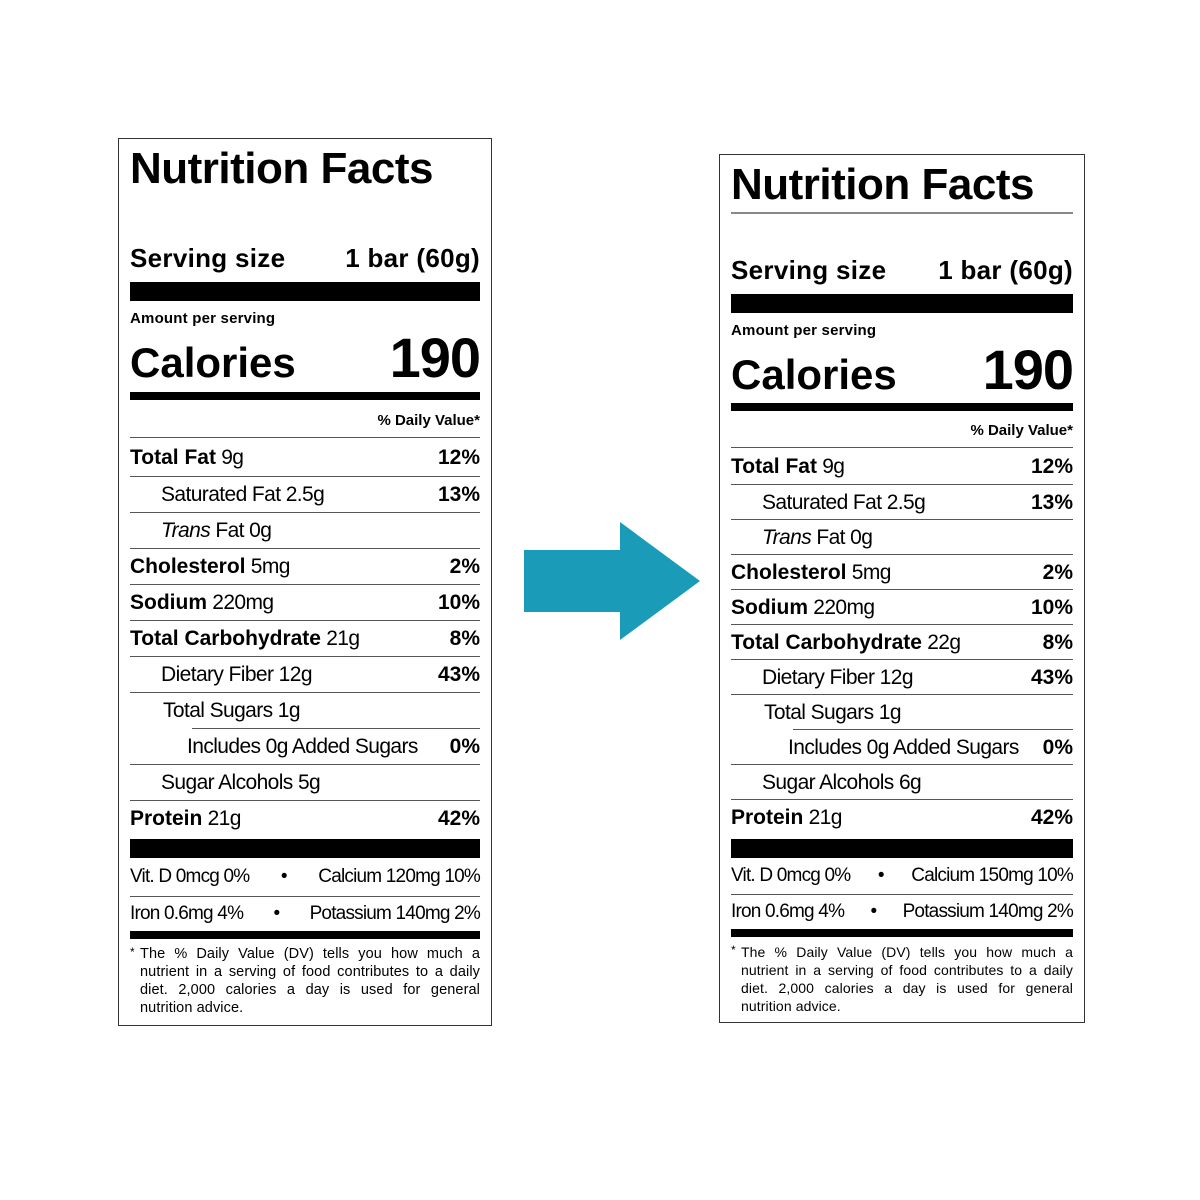  What do you see at coordinates (241, 782) in the screenshot?
I see `nutrient-row-sugar-alcohols: Sugar Alcohols 5g` at bounding box center [241, 782].